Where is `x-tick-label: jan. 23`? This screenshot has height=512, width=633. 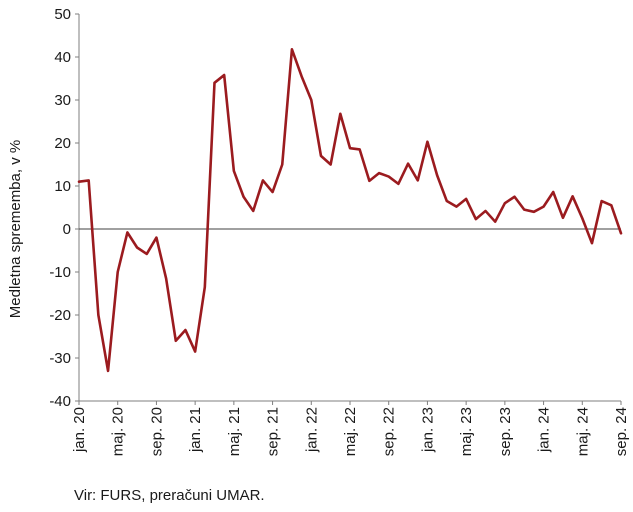
x-tick-label: jan. 23 is located at coordinates (427, 430).